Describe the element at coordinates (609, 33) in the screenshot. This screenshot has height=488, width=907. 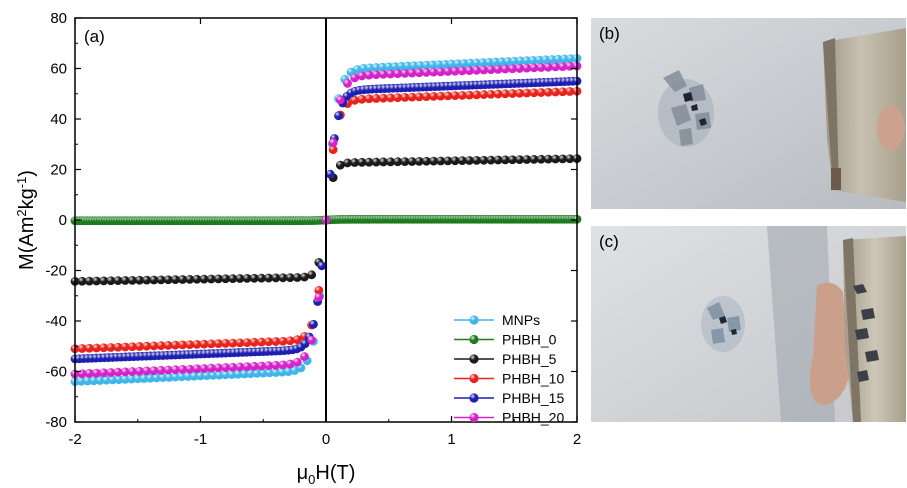
I see `photo-label-b: (b)` at that location.